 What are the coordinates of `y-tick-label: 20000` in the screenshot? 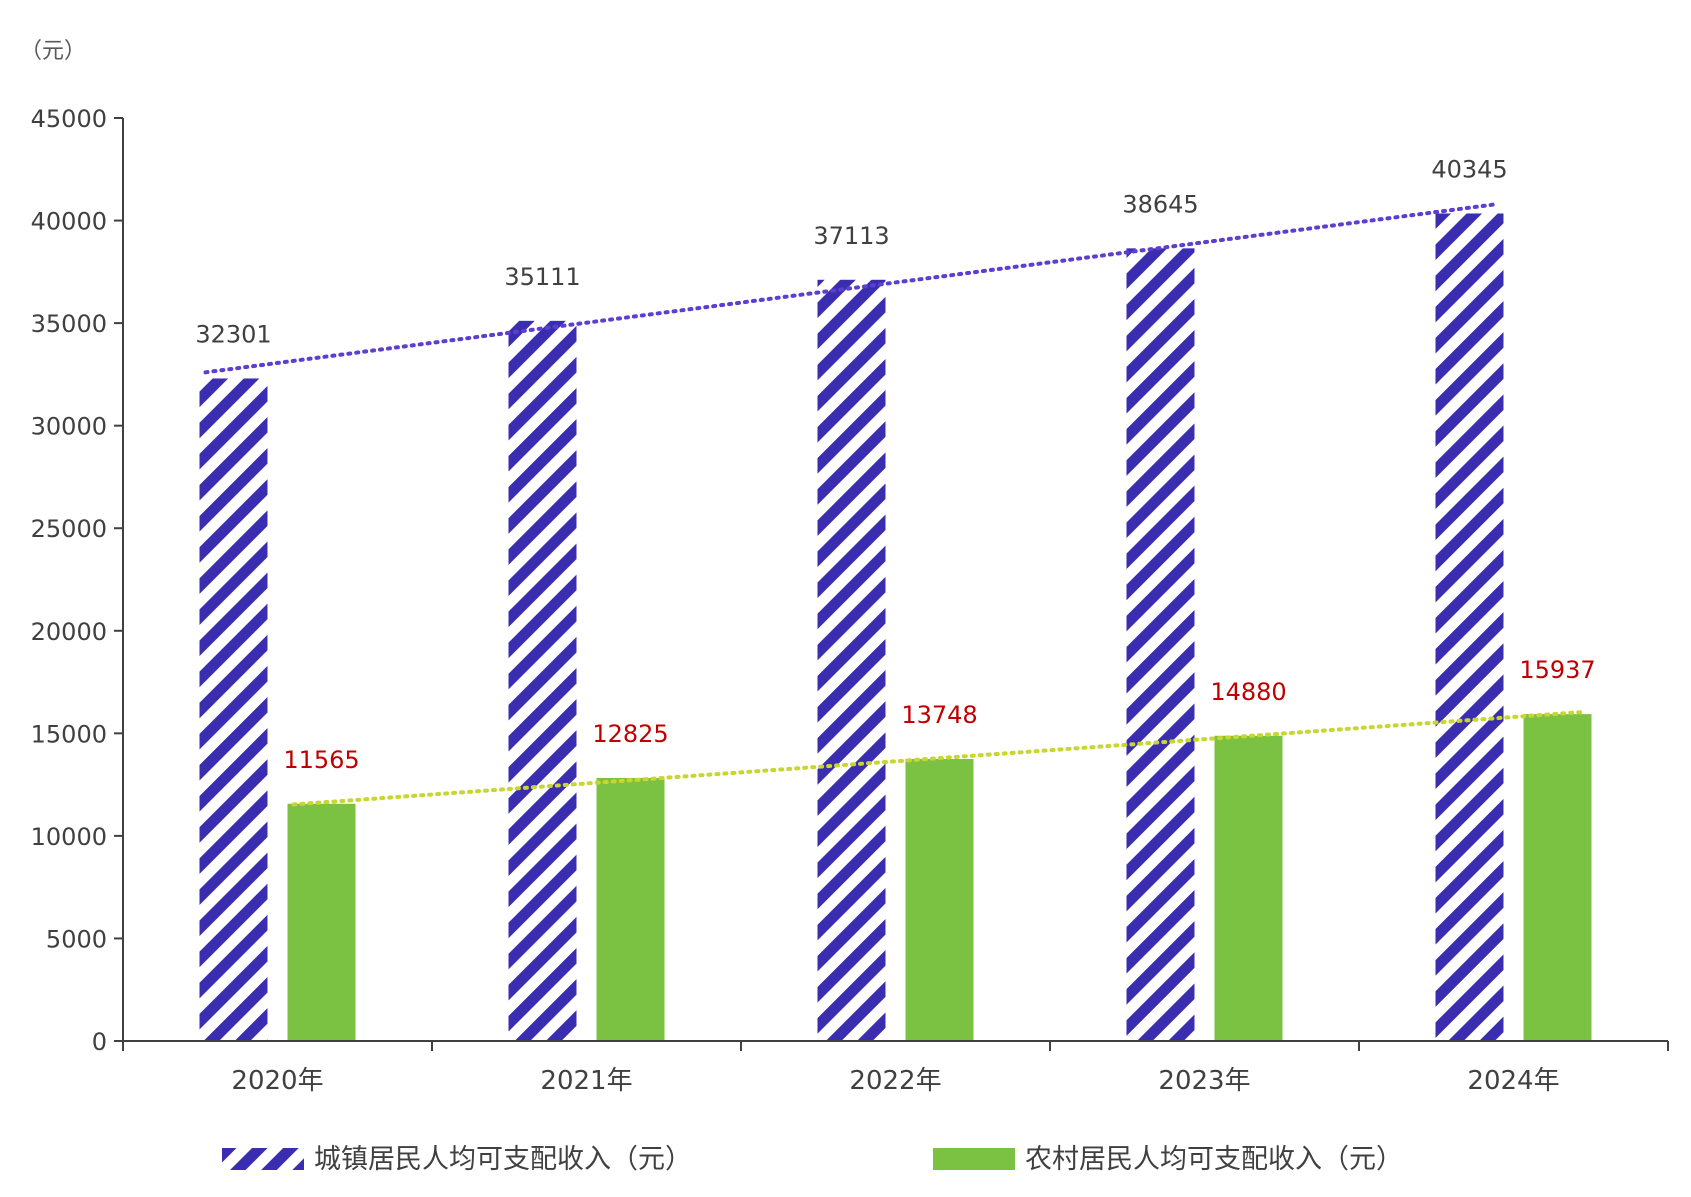 It's located at (69, 632).